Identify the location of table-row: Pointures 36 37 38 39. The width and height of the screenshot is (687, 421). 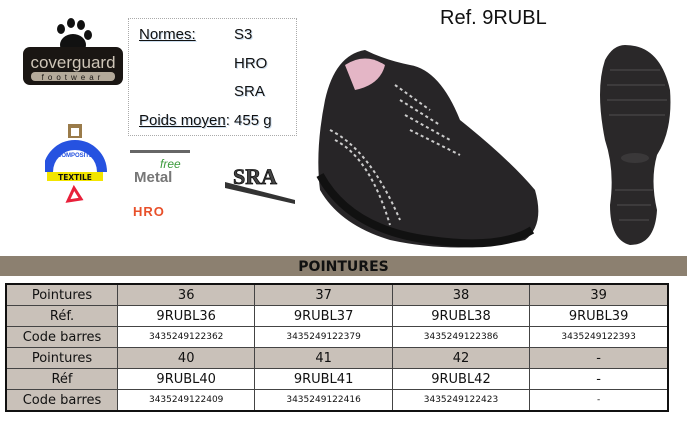
(337, 294).